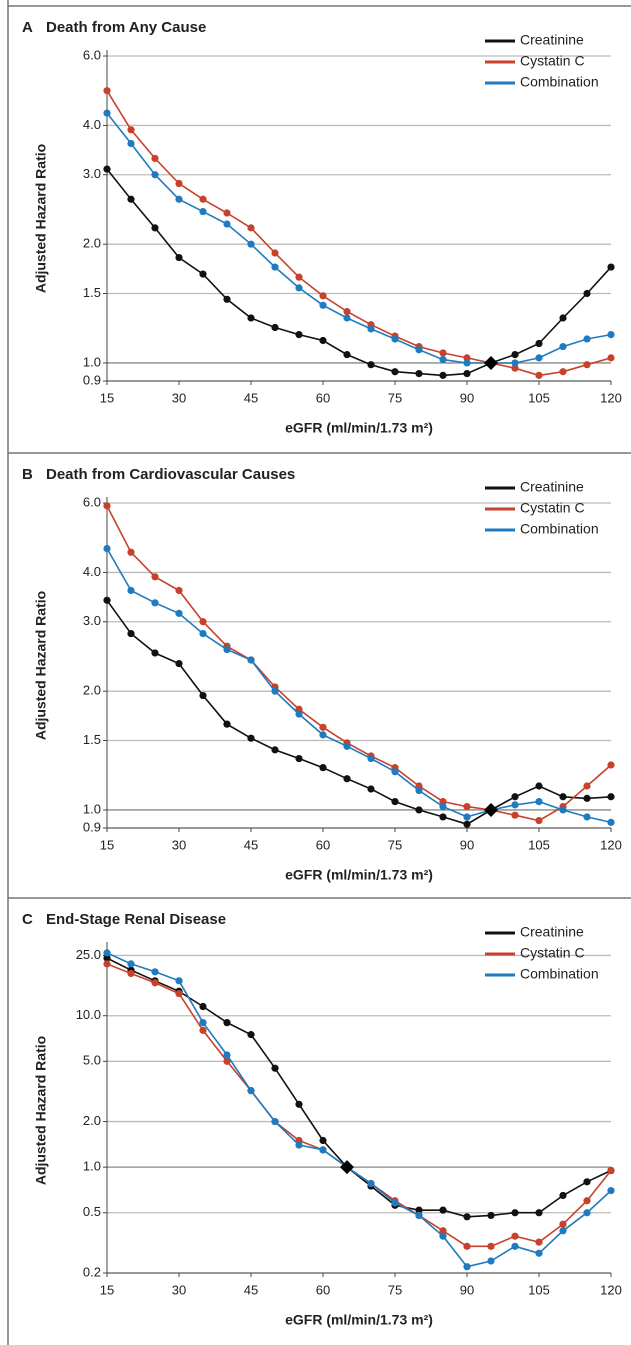 This screenshot has width=631, height=1345. Describe the element at coordinates (41, 1110) in the screenshot. I see `y-axis-title: Adjusted Hazard Ratio` at that location.